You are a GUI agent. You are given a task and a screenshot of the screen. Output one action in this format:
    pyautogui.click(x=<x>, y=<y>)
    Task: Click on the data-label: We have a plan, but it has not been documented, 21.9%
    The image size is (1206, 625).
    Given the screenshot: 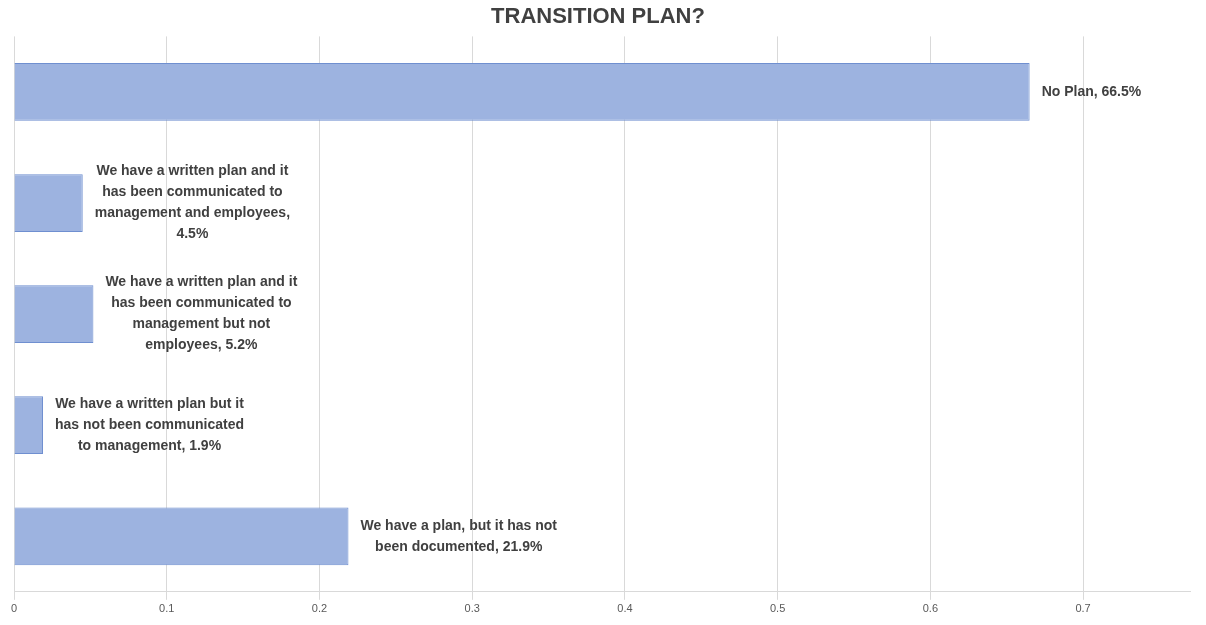 What is the action you would take?
    pyautogui.click(x=459, y=535)
    